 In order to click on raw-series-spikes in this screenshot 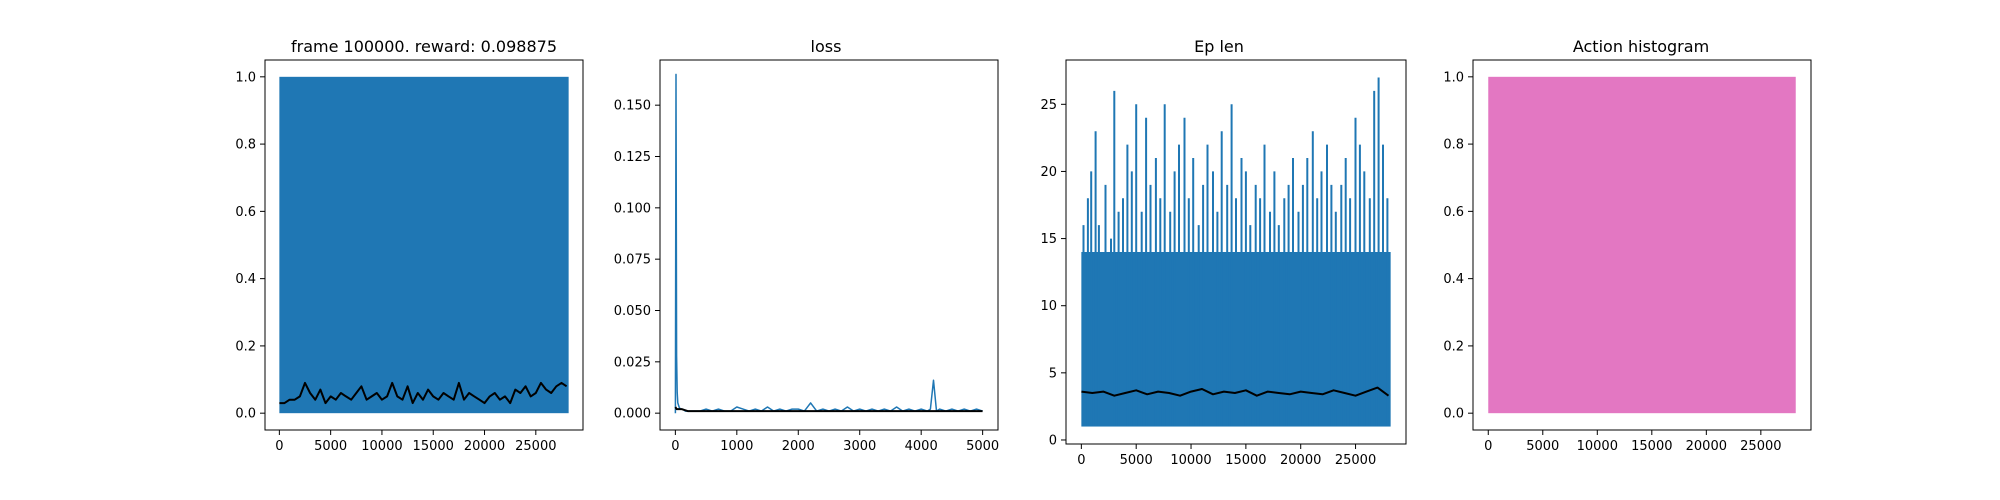, I will do `click(1235, 252)`.